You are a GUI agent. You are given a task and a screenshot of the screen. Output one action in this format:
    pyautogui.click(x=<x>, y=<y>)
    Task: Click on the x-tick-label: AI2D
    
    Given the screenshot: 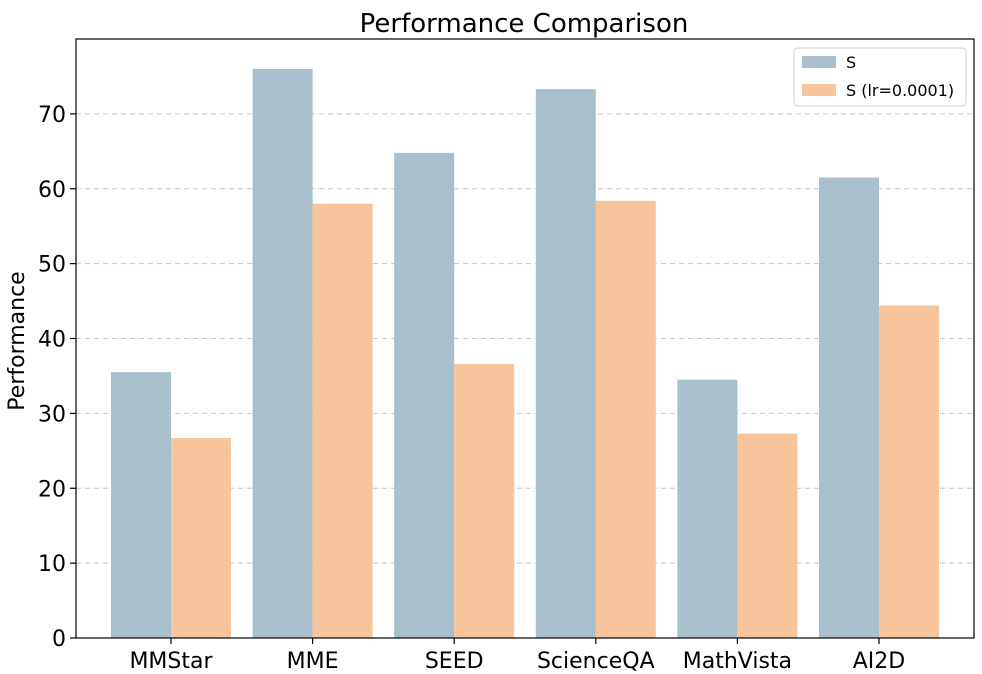 What is the action you would take?
    pyautogui.click(x=879, y=661)
    